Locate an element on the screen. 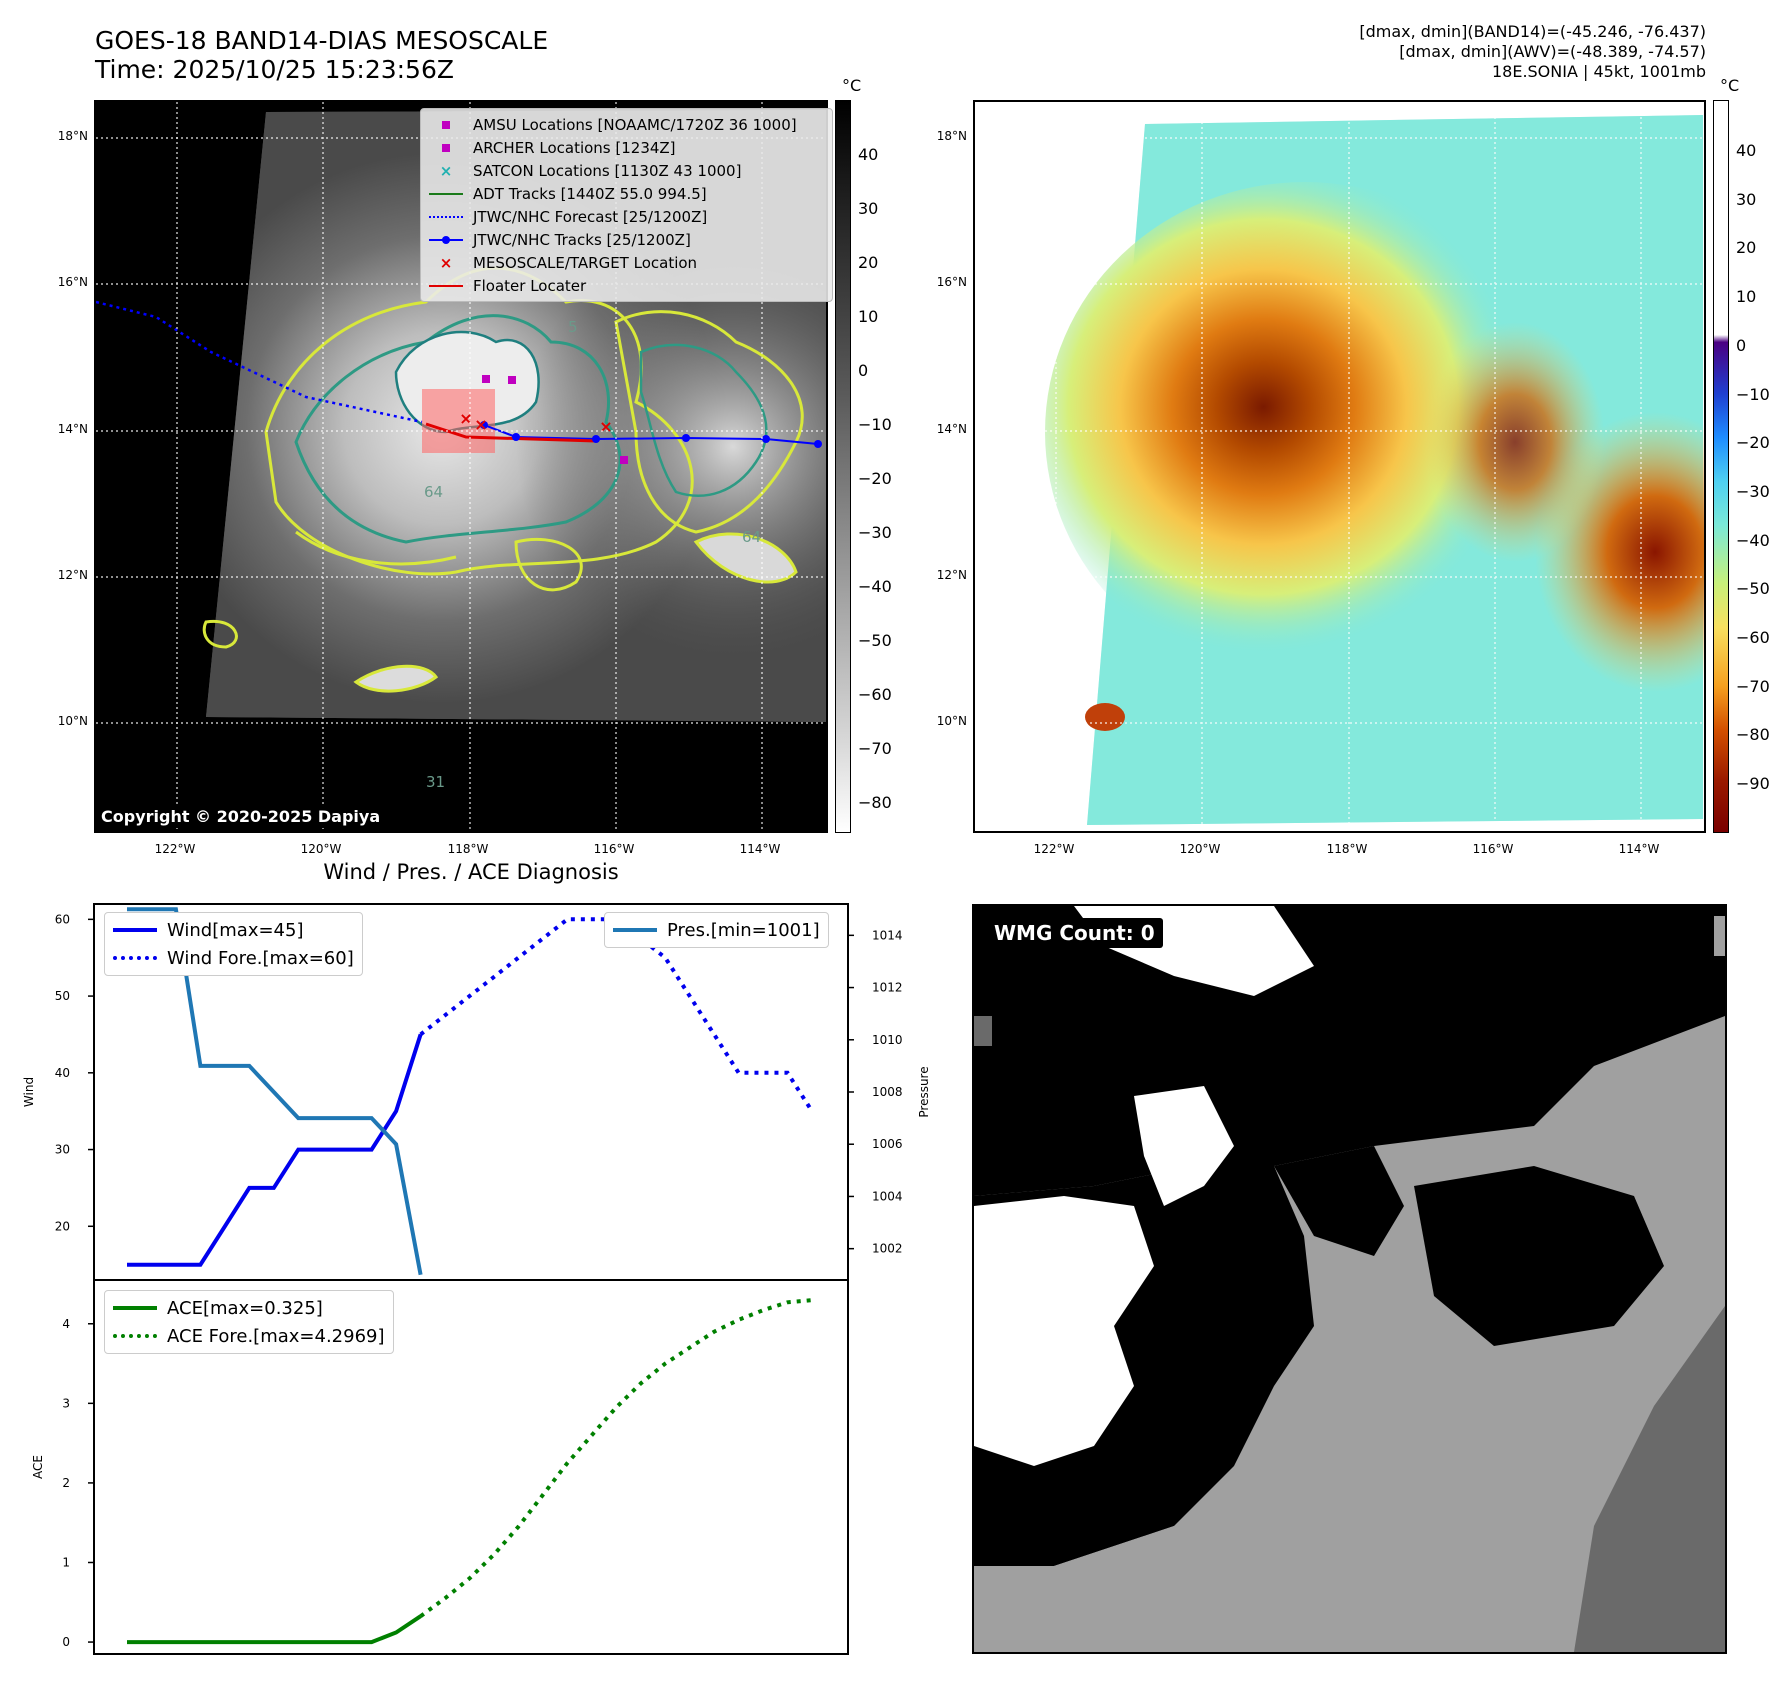 This screenshot has height=1690, width=1788. ir-colorbar is located at coordinates (843, 466).